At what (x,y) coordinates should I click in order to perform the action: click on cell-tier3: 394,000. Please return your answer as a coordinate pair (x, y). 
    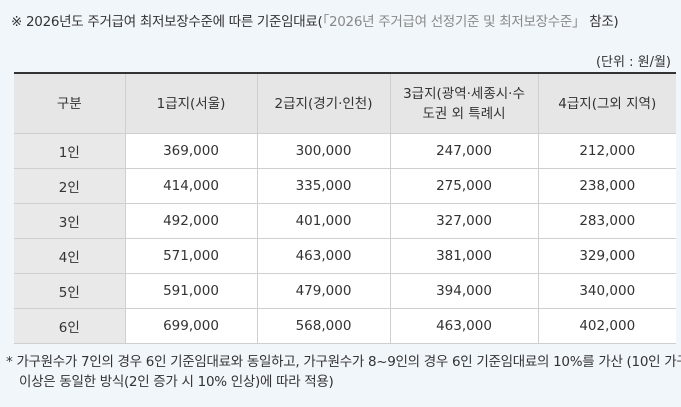
    Looking at the image, I should click on (464, 291).